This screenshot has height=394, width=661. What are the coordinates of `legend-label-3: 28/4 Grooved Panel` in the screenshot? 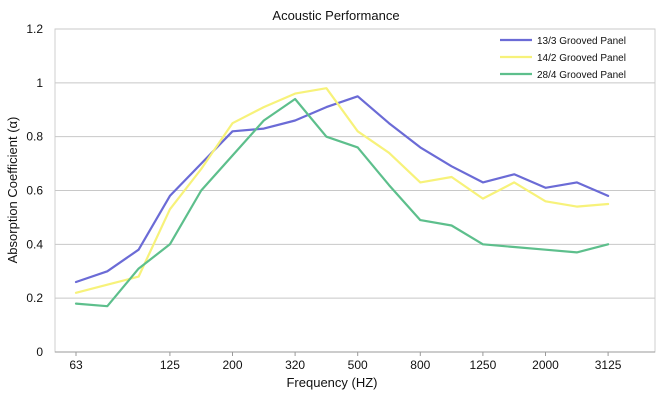 It's located at (581, 75).